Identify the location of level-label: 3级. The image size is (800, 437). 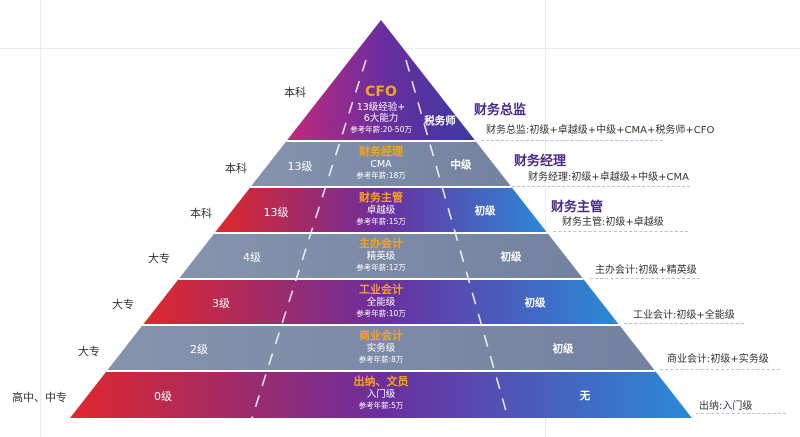
(221, 303).